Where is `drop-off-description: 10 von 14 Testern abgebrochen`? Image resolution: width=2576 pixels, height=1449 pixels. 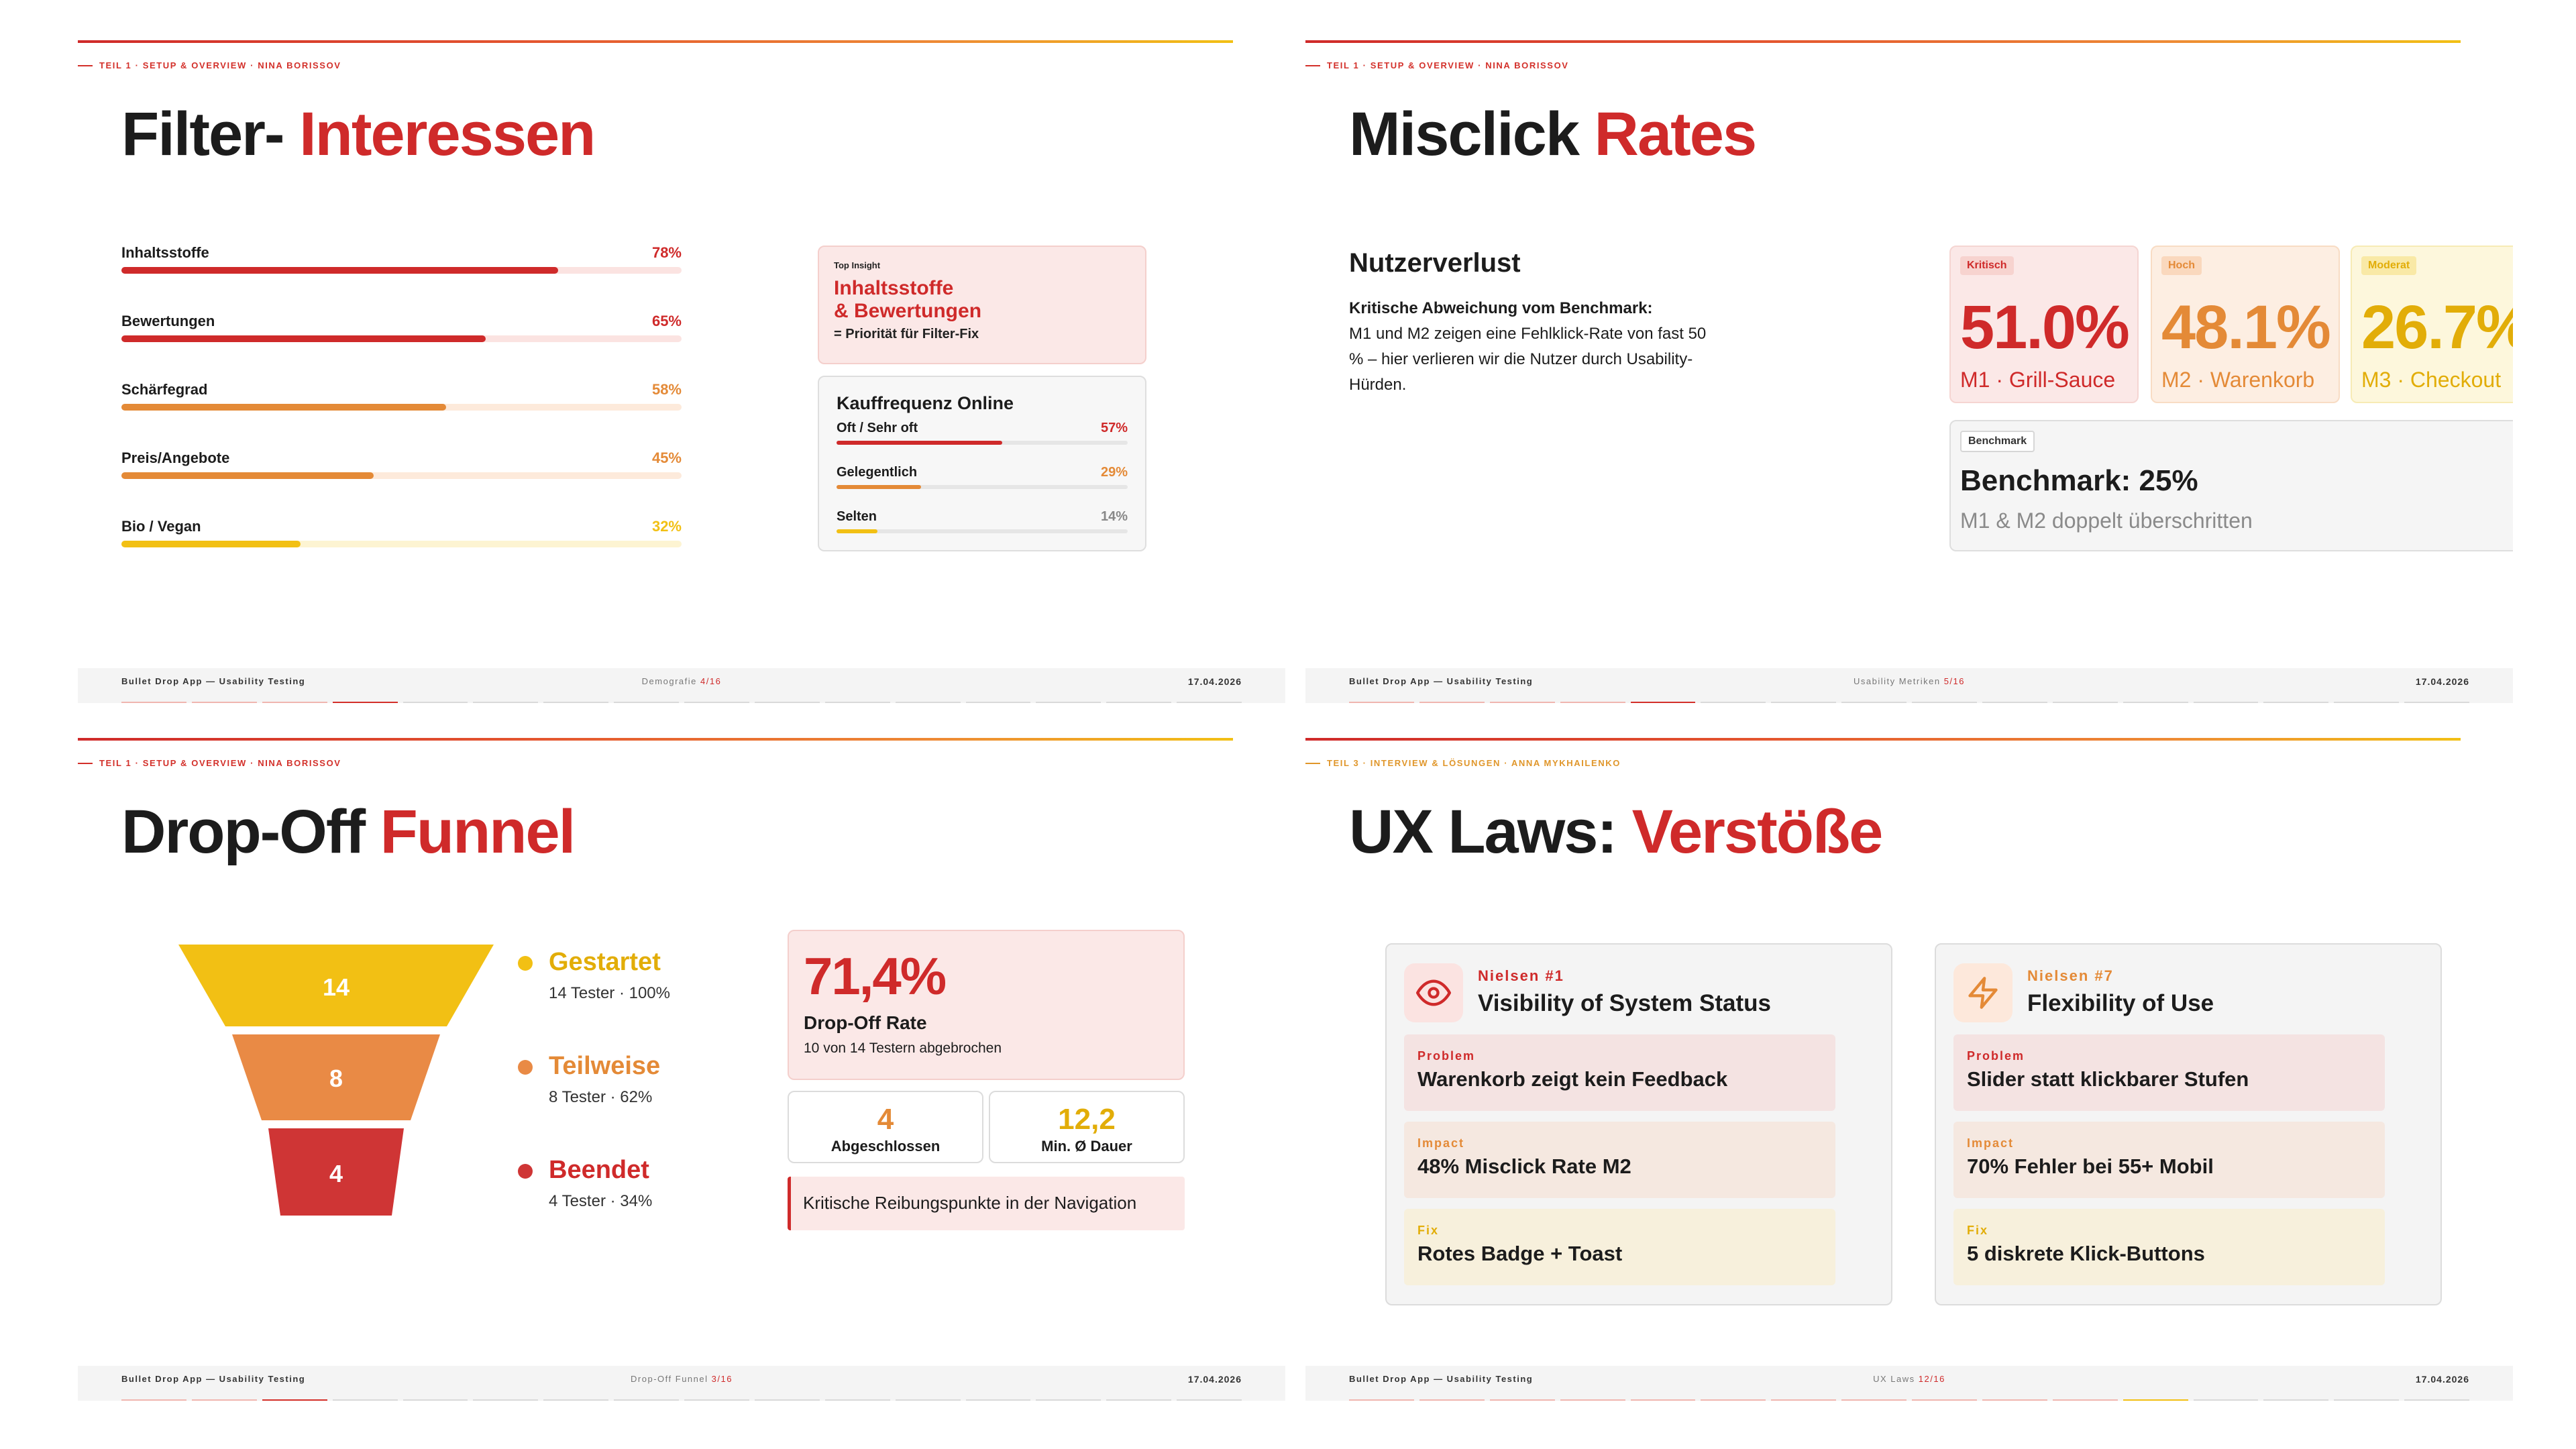 drop-off-description: 10 von 14 Testern abgebrochen is located at coordinates (903, 1048).